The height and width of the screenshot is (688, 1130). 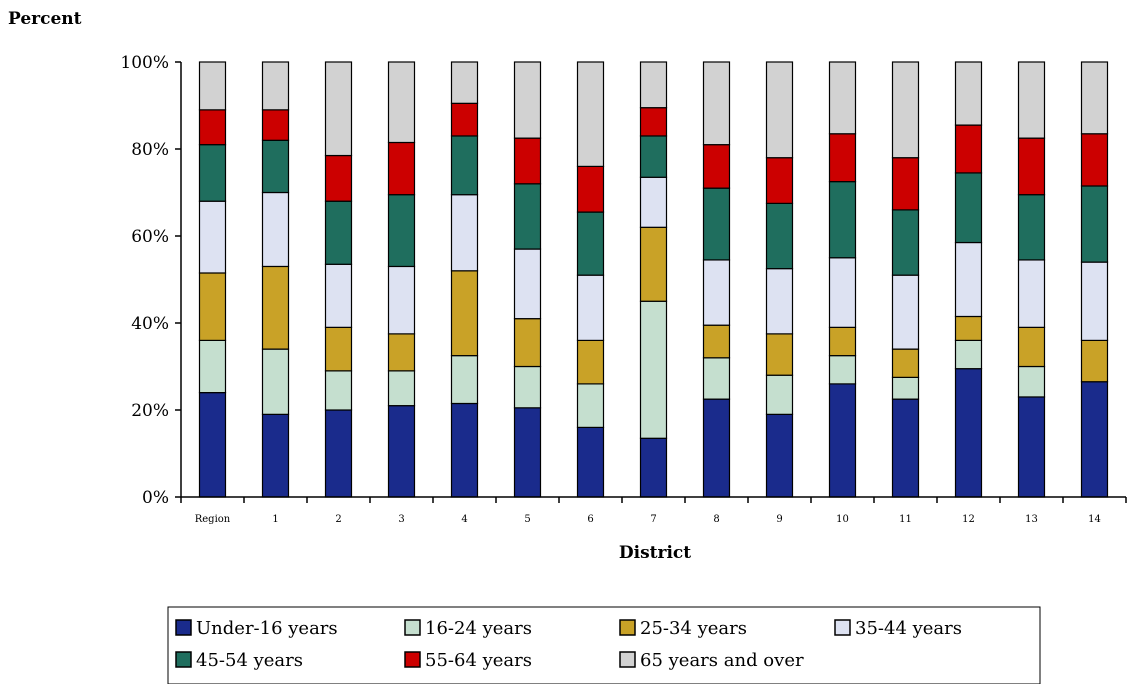 I want to click on y-tick-label: 80%, so click(x=150, y=150).